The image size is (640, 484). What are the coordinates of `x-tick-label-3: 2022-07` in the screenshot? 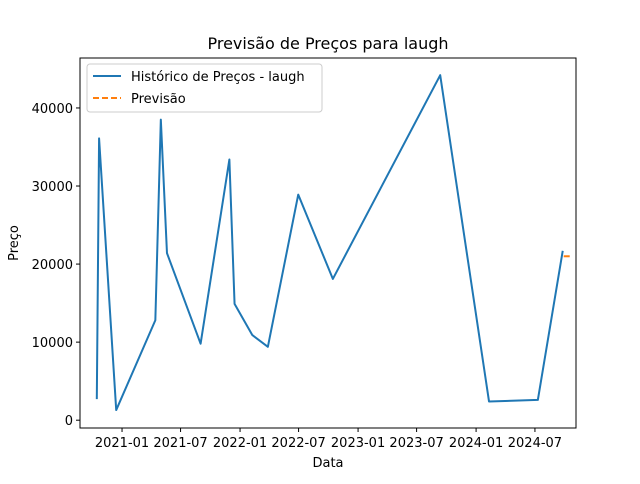 It's located at (298, 443).